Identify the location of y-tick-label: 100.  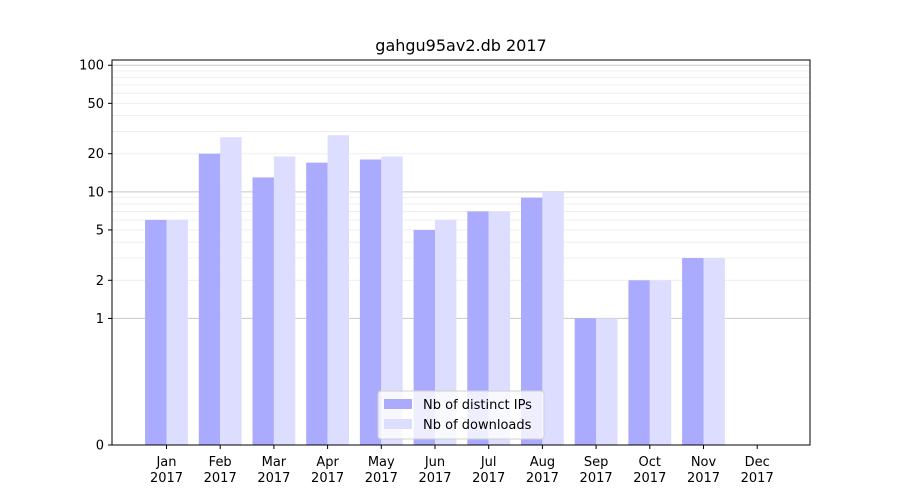
(91, 66).